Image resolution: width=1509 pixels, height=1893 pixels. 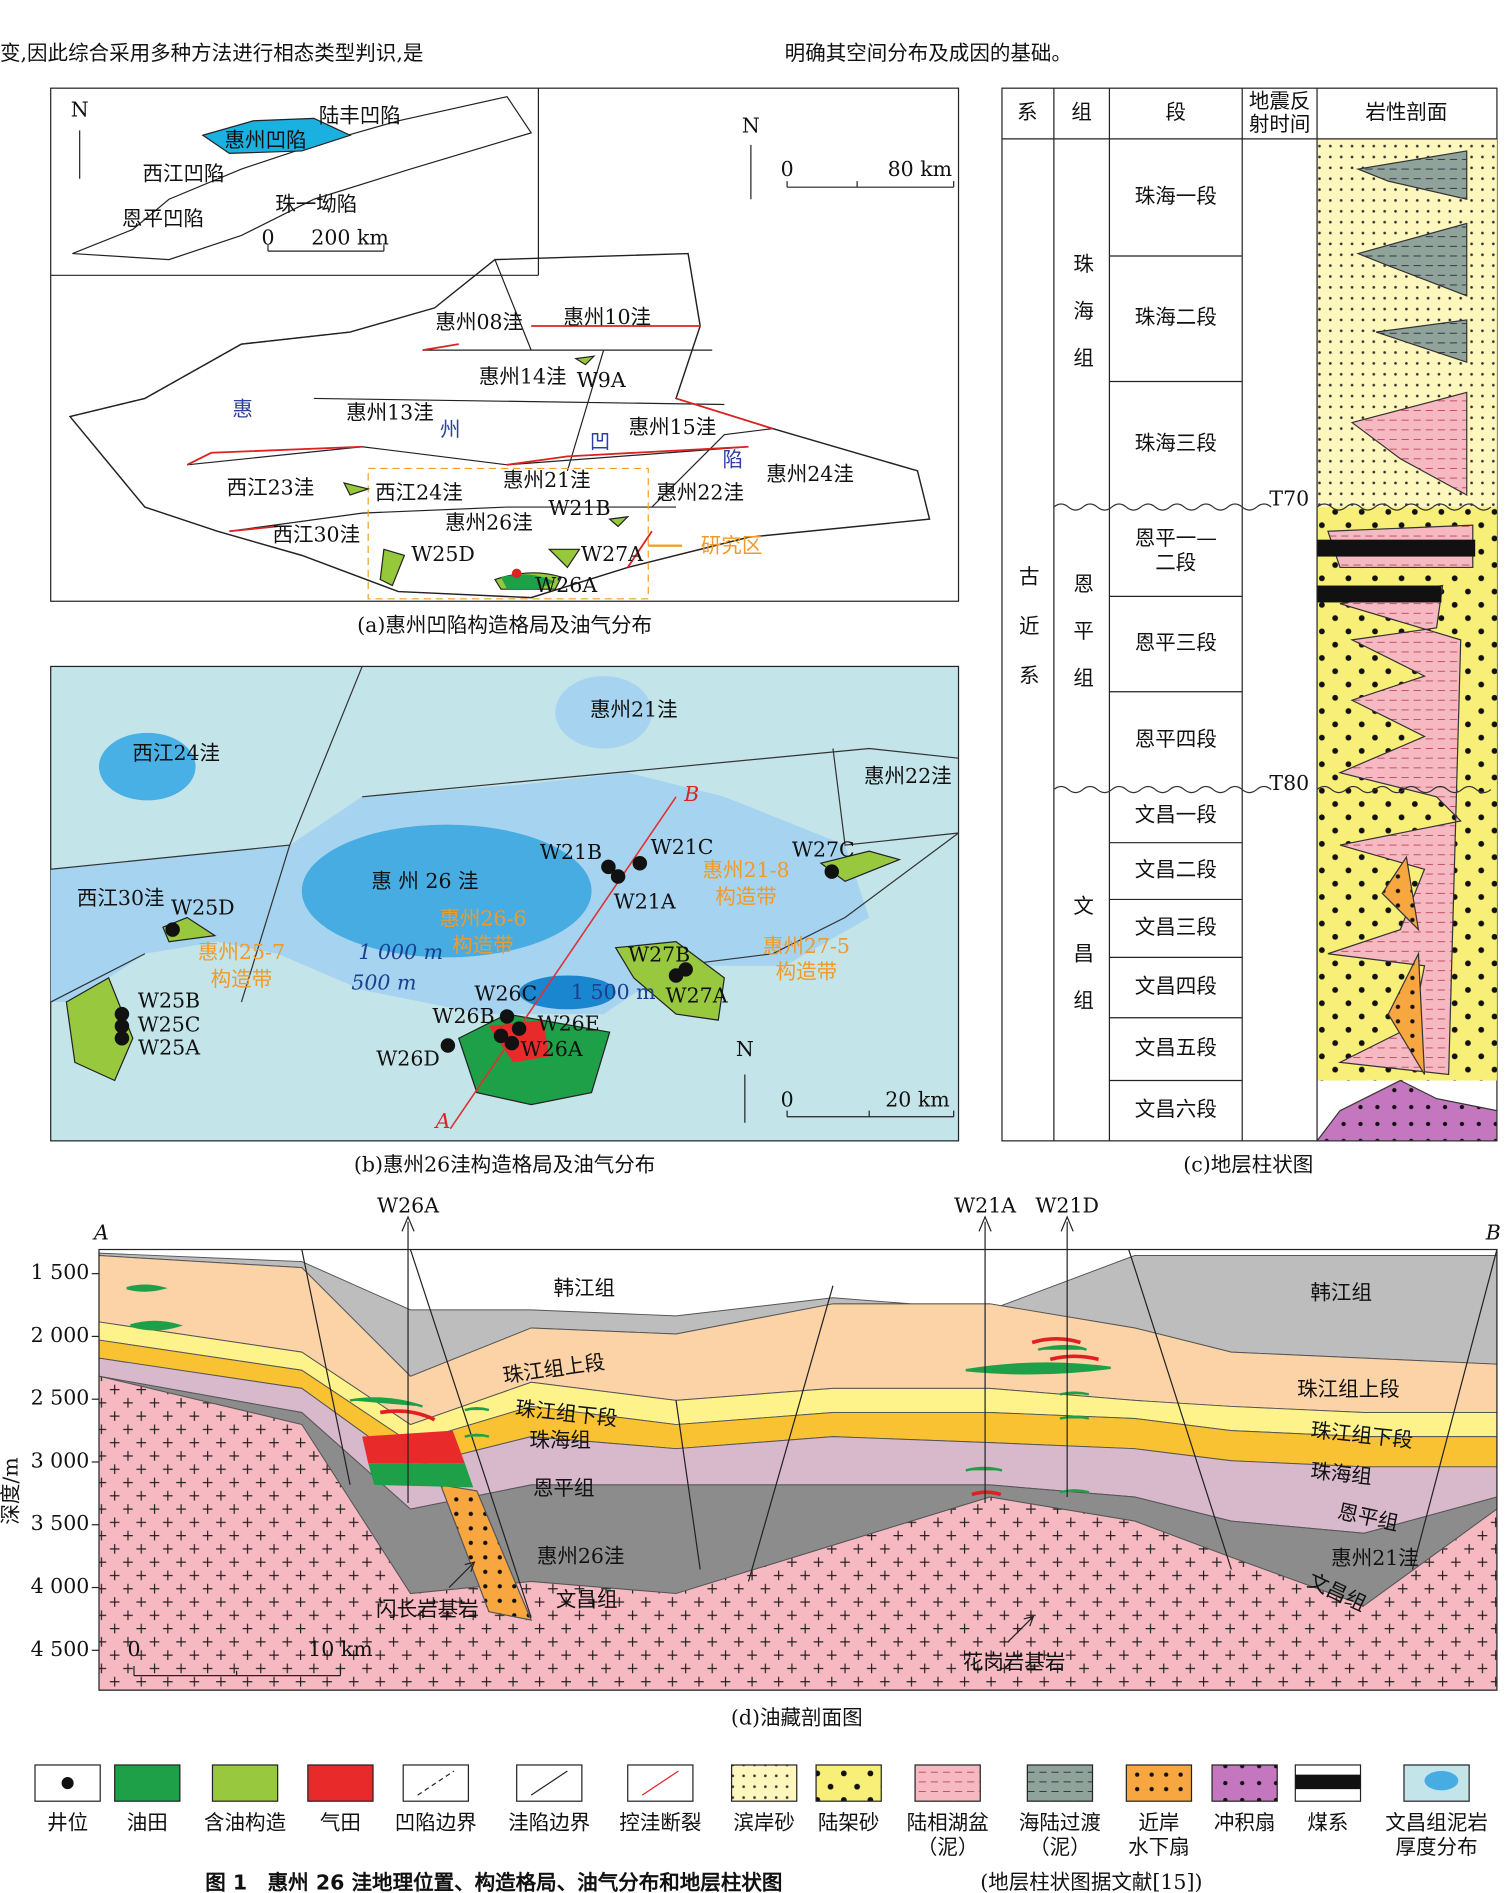 I want to click on alluvial-fan, so click(x=1406, y=1110).